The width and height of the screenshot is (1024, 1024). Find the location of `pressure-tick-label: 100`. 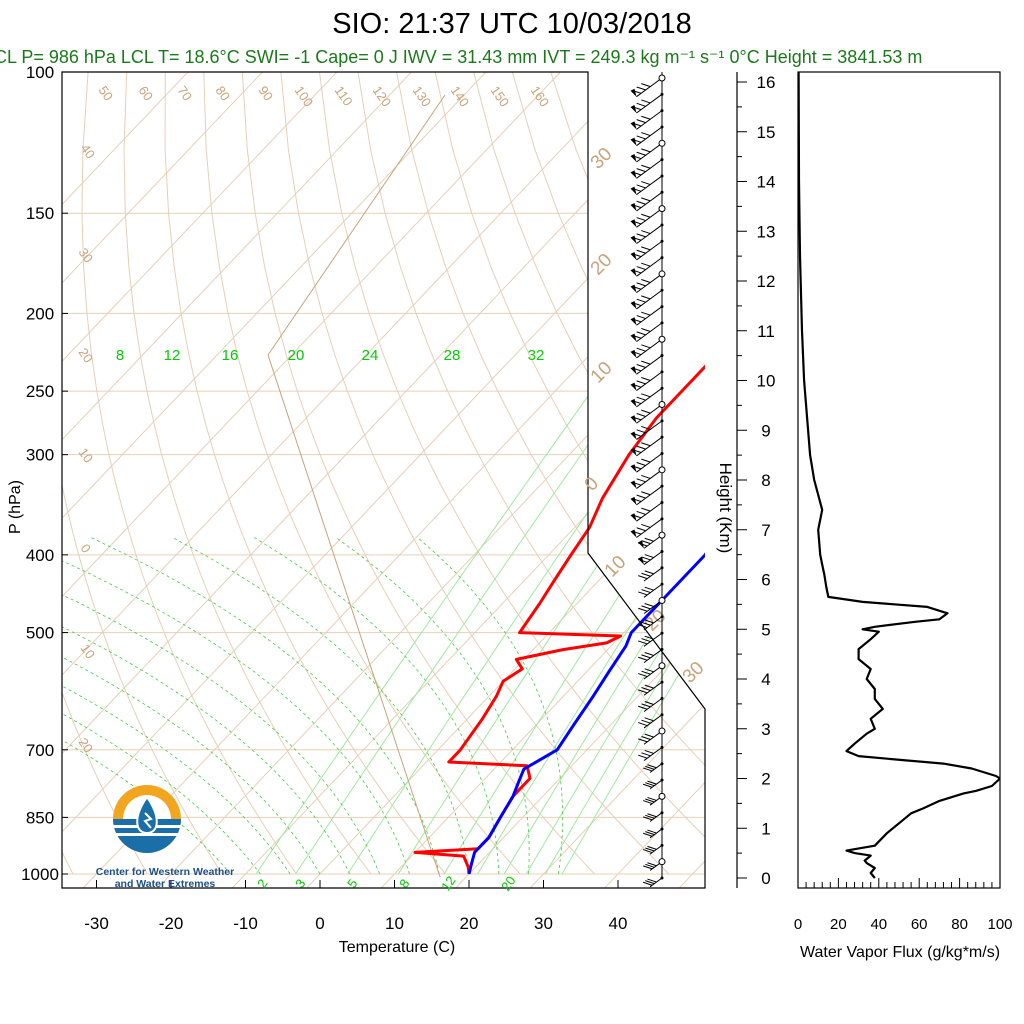

pressure-tick-label: 100 is located at coordinates (40, 72).